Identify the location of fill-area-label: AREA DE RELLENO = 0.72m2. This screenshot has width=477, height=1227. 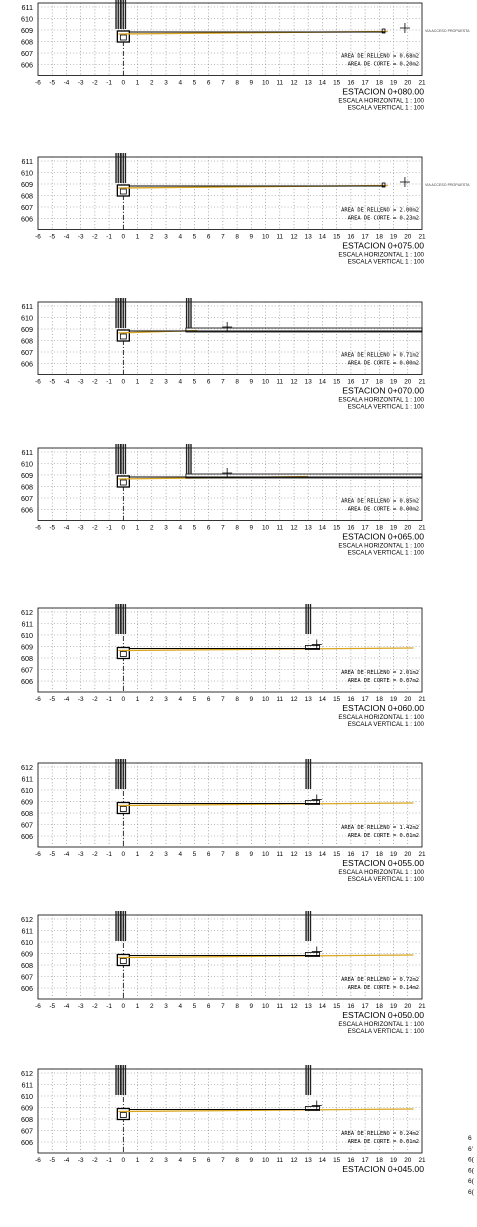
(380, 980).